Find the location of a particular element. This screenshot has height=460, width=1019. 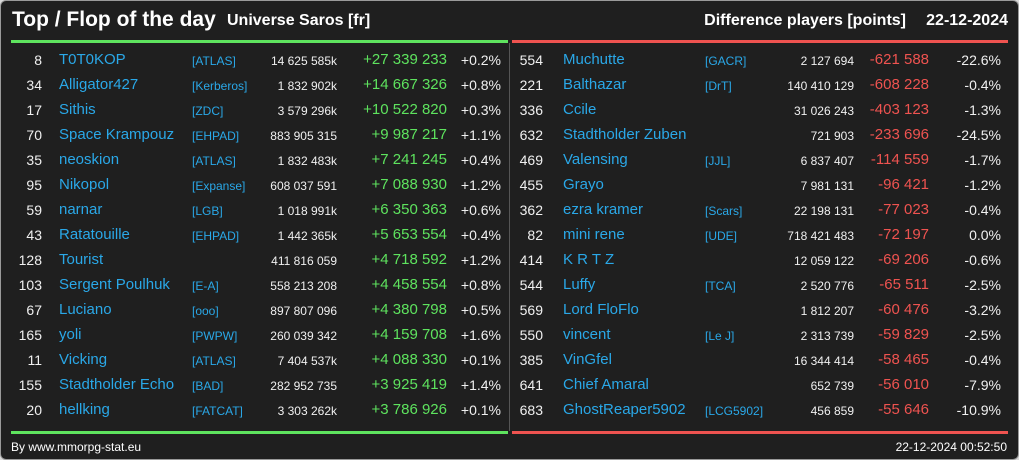

alliance-tag: [BAD] is located at coordinates (208, 386).